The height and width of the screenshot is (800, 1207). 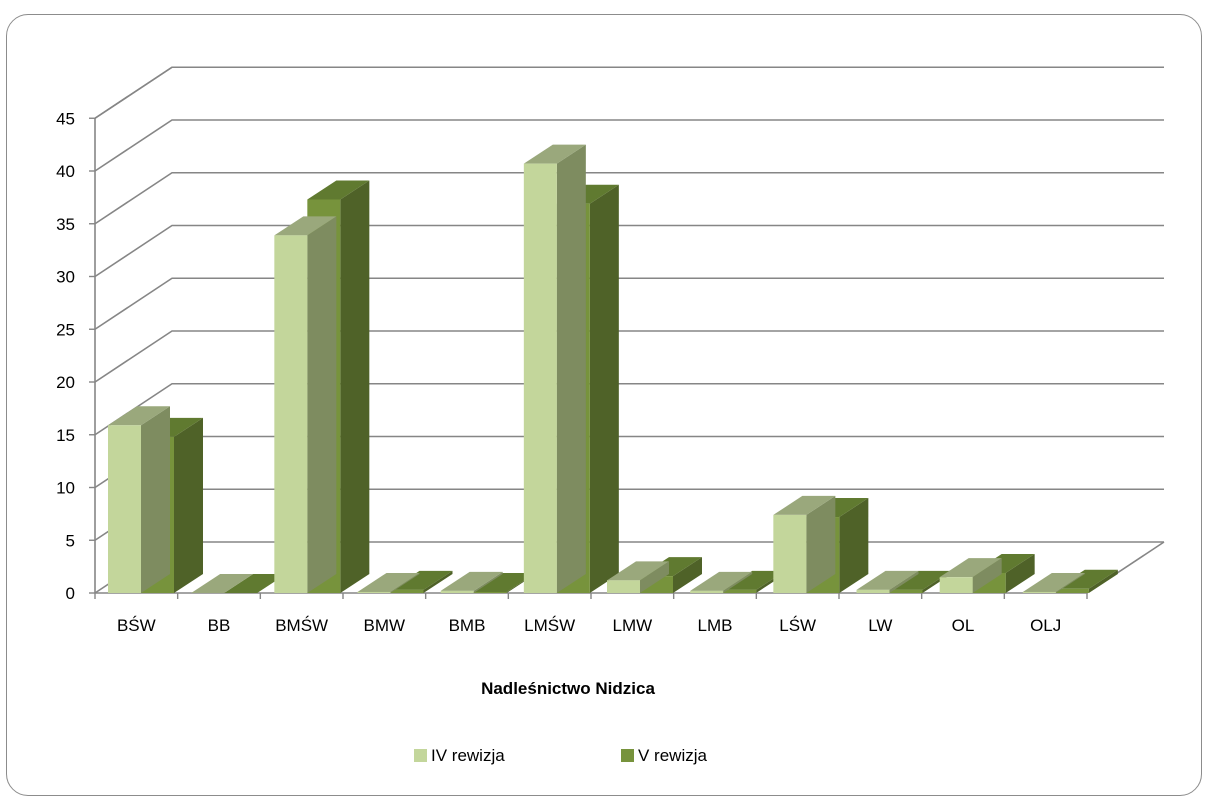 What do you see at coordinates (65, 277) in the screenshot?
I see `y-tick-label: 30` at bounding box center [65, 277].